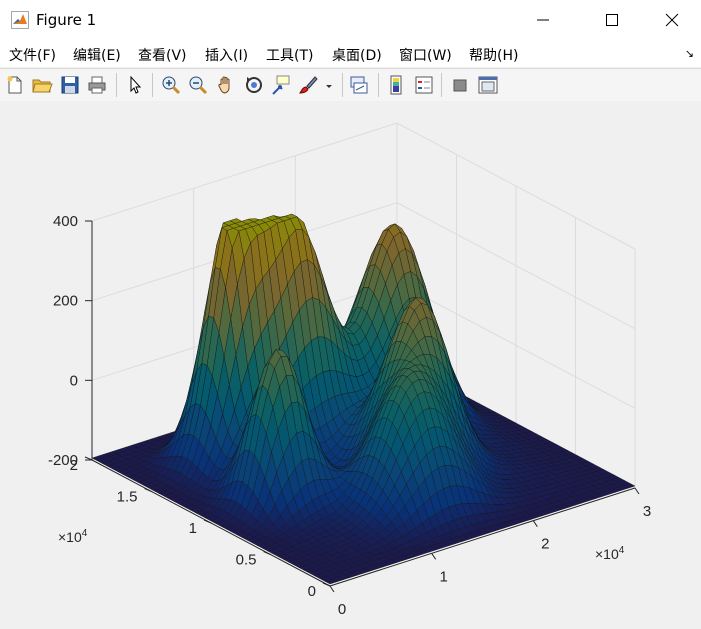  I want to click on zoom-in-icon, so click(171, 85).